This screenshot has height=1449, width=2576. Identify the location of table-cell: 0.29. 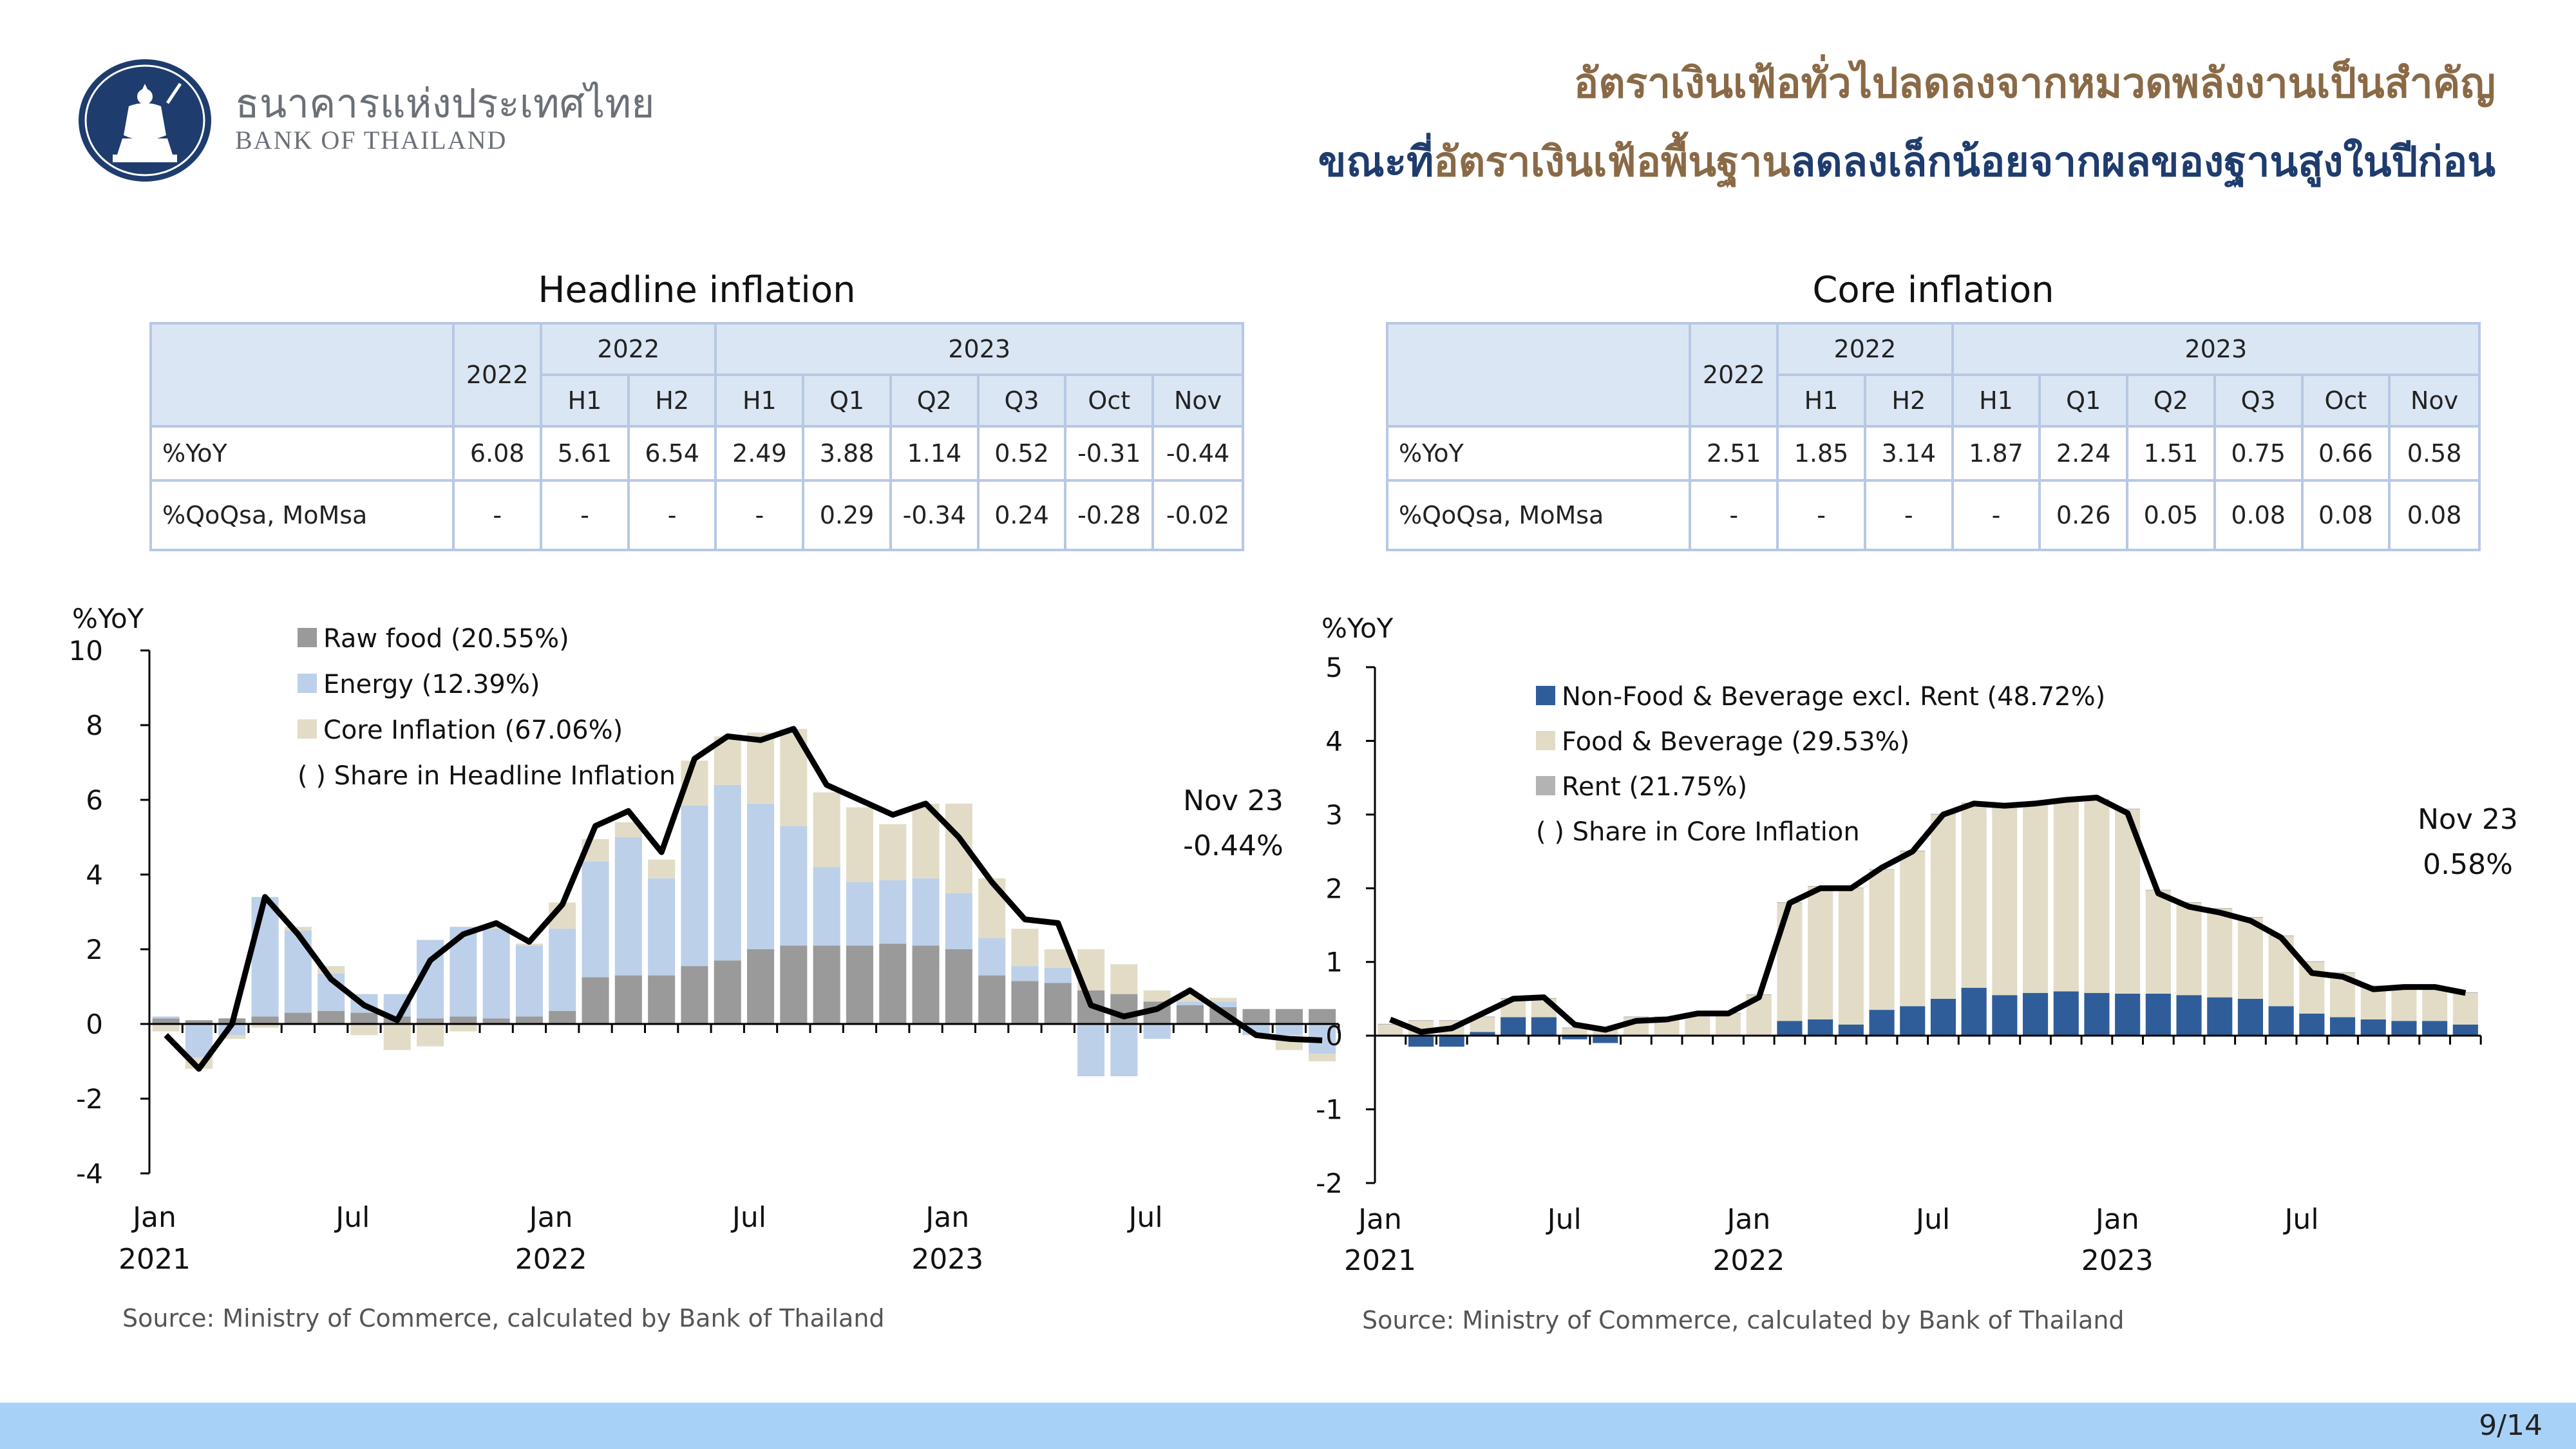
(847, 515).